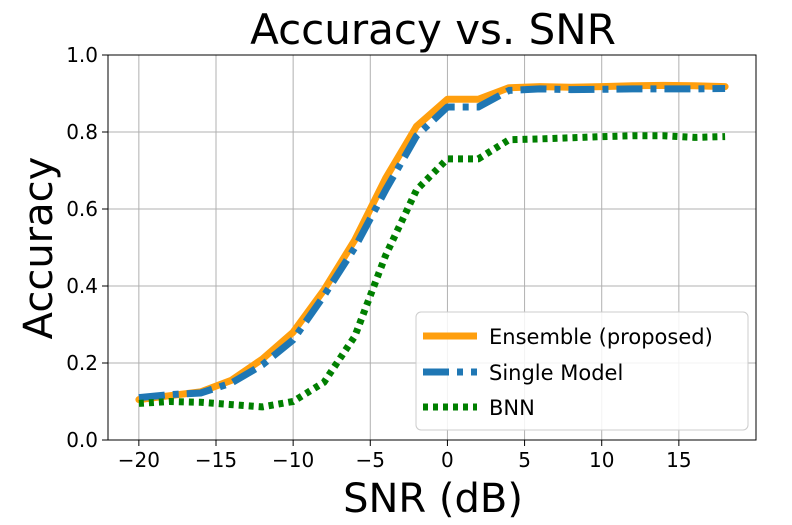 This screenshot has width=792, height=525. I want to click on y-tick-label: 0.8, so click(82, 132).